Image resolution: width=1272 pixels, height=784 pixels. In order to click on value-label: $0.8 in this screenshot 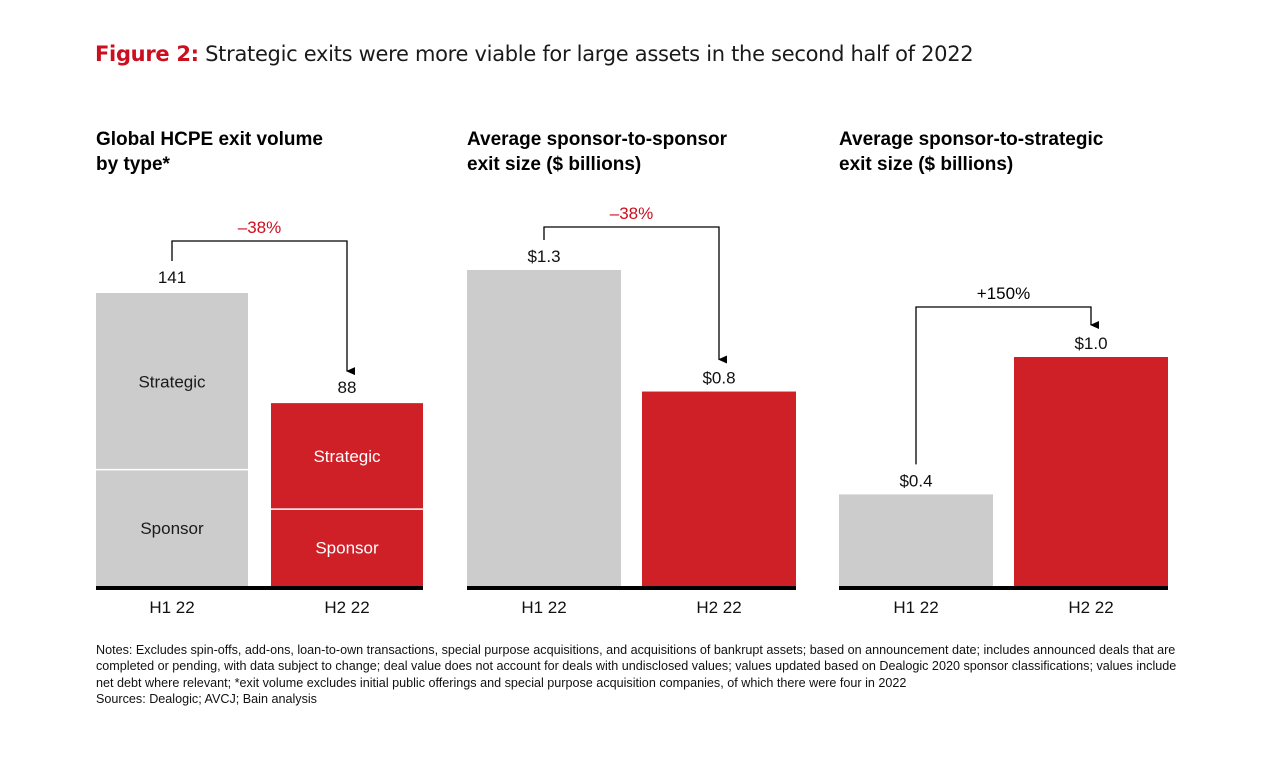, I will do `click(718, 378)`.